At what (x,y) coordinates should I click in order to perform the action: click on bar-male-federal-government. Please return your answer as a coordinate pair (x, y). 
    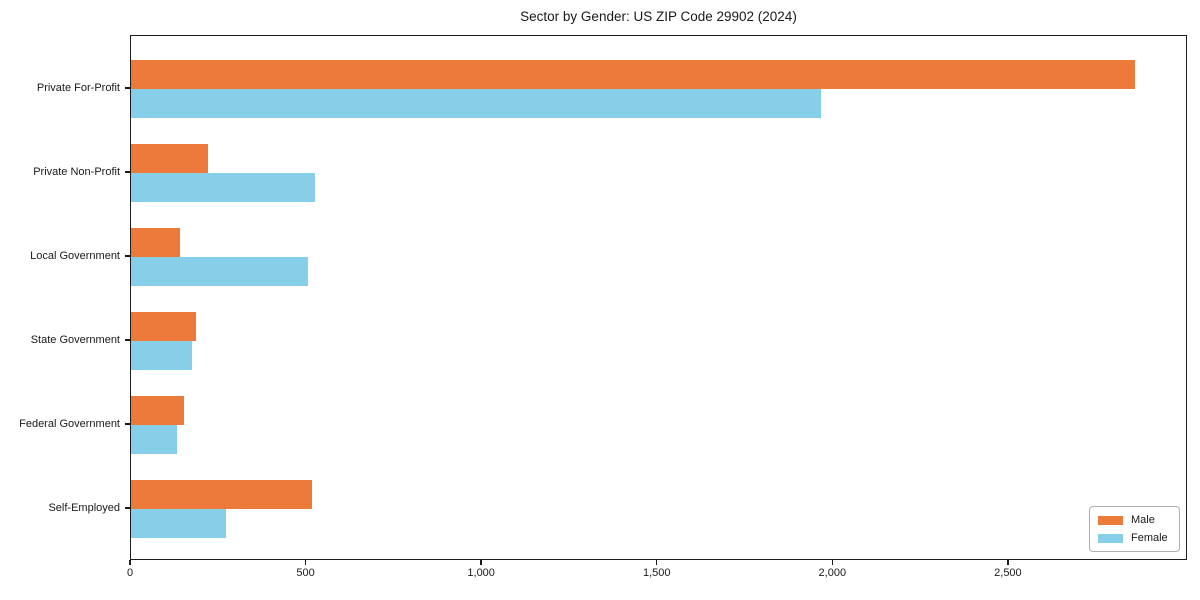
    Looking at the image, I should click on (157, 410).